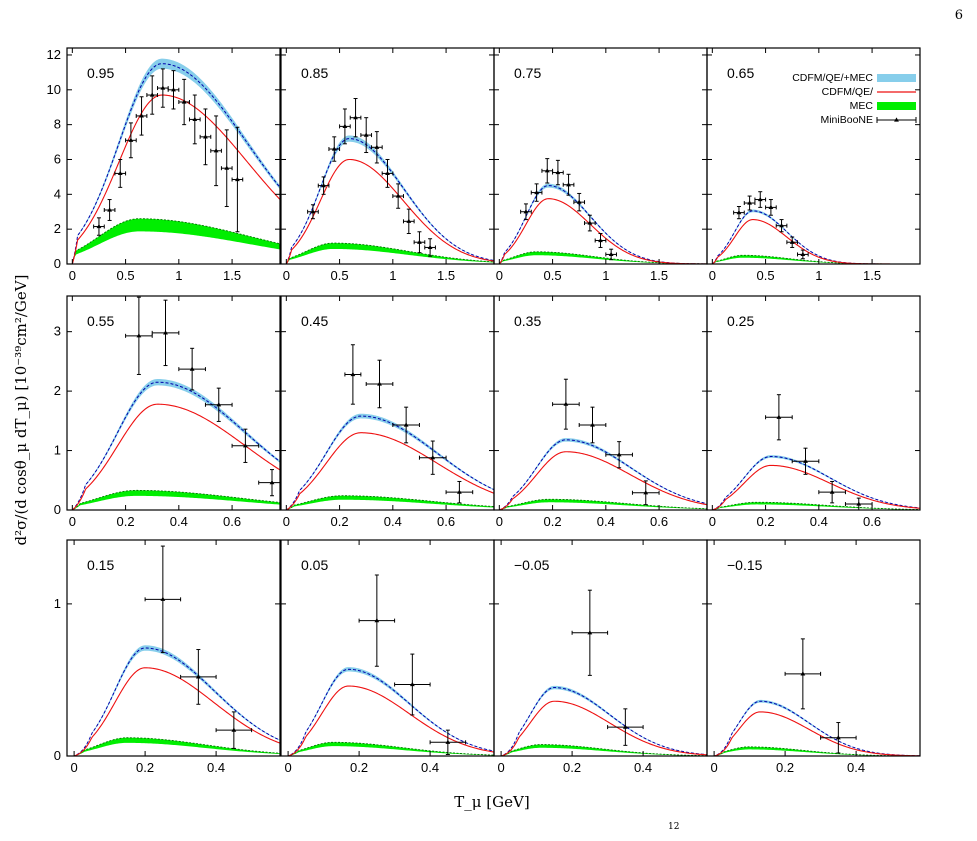 The image size is (977, 841). I want to click on panel-3: 0 0.5 1 1.5 0.65, so click(813, 165).